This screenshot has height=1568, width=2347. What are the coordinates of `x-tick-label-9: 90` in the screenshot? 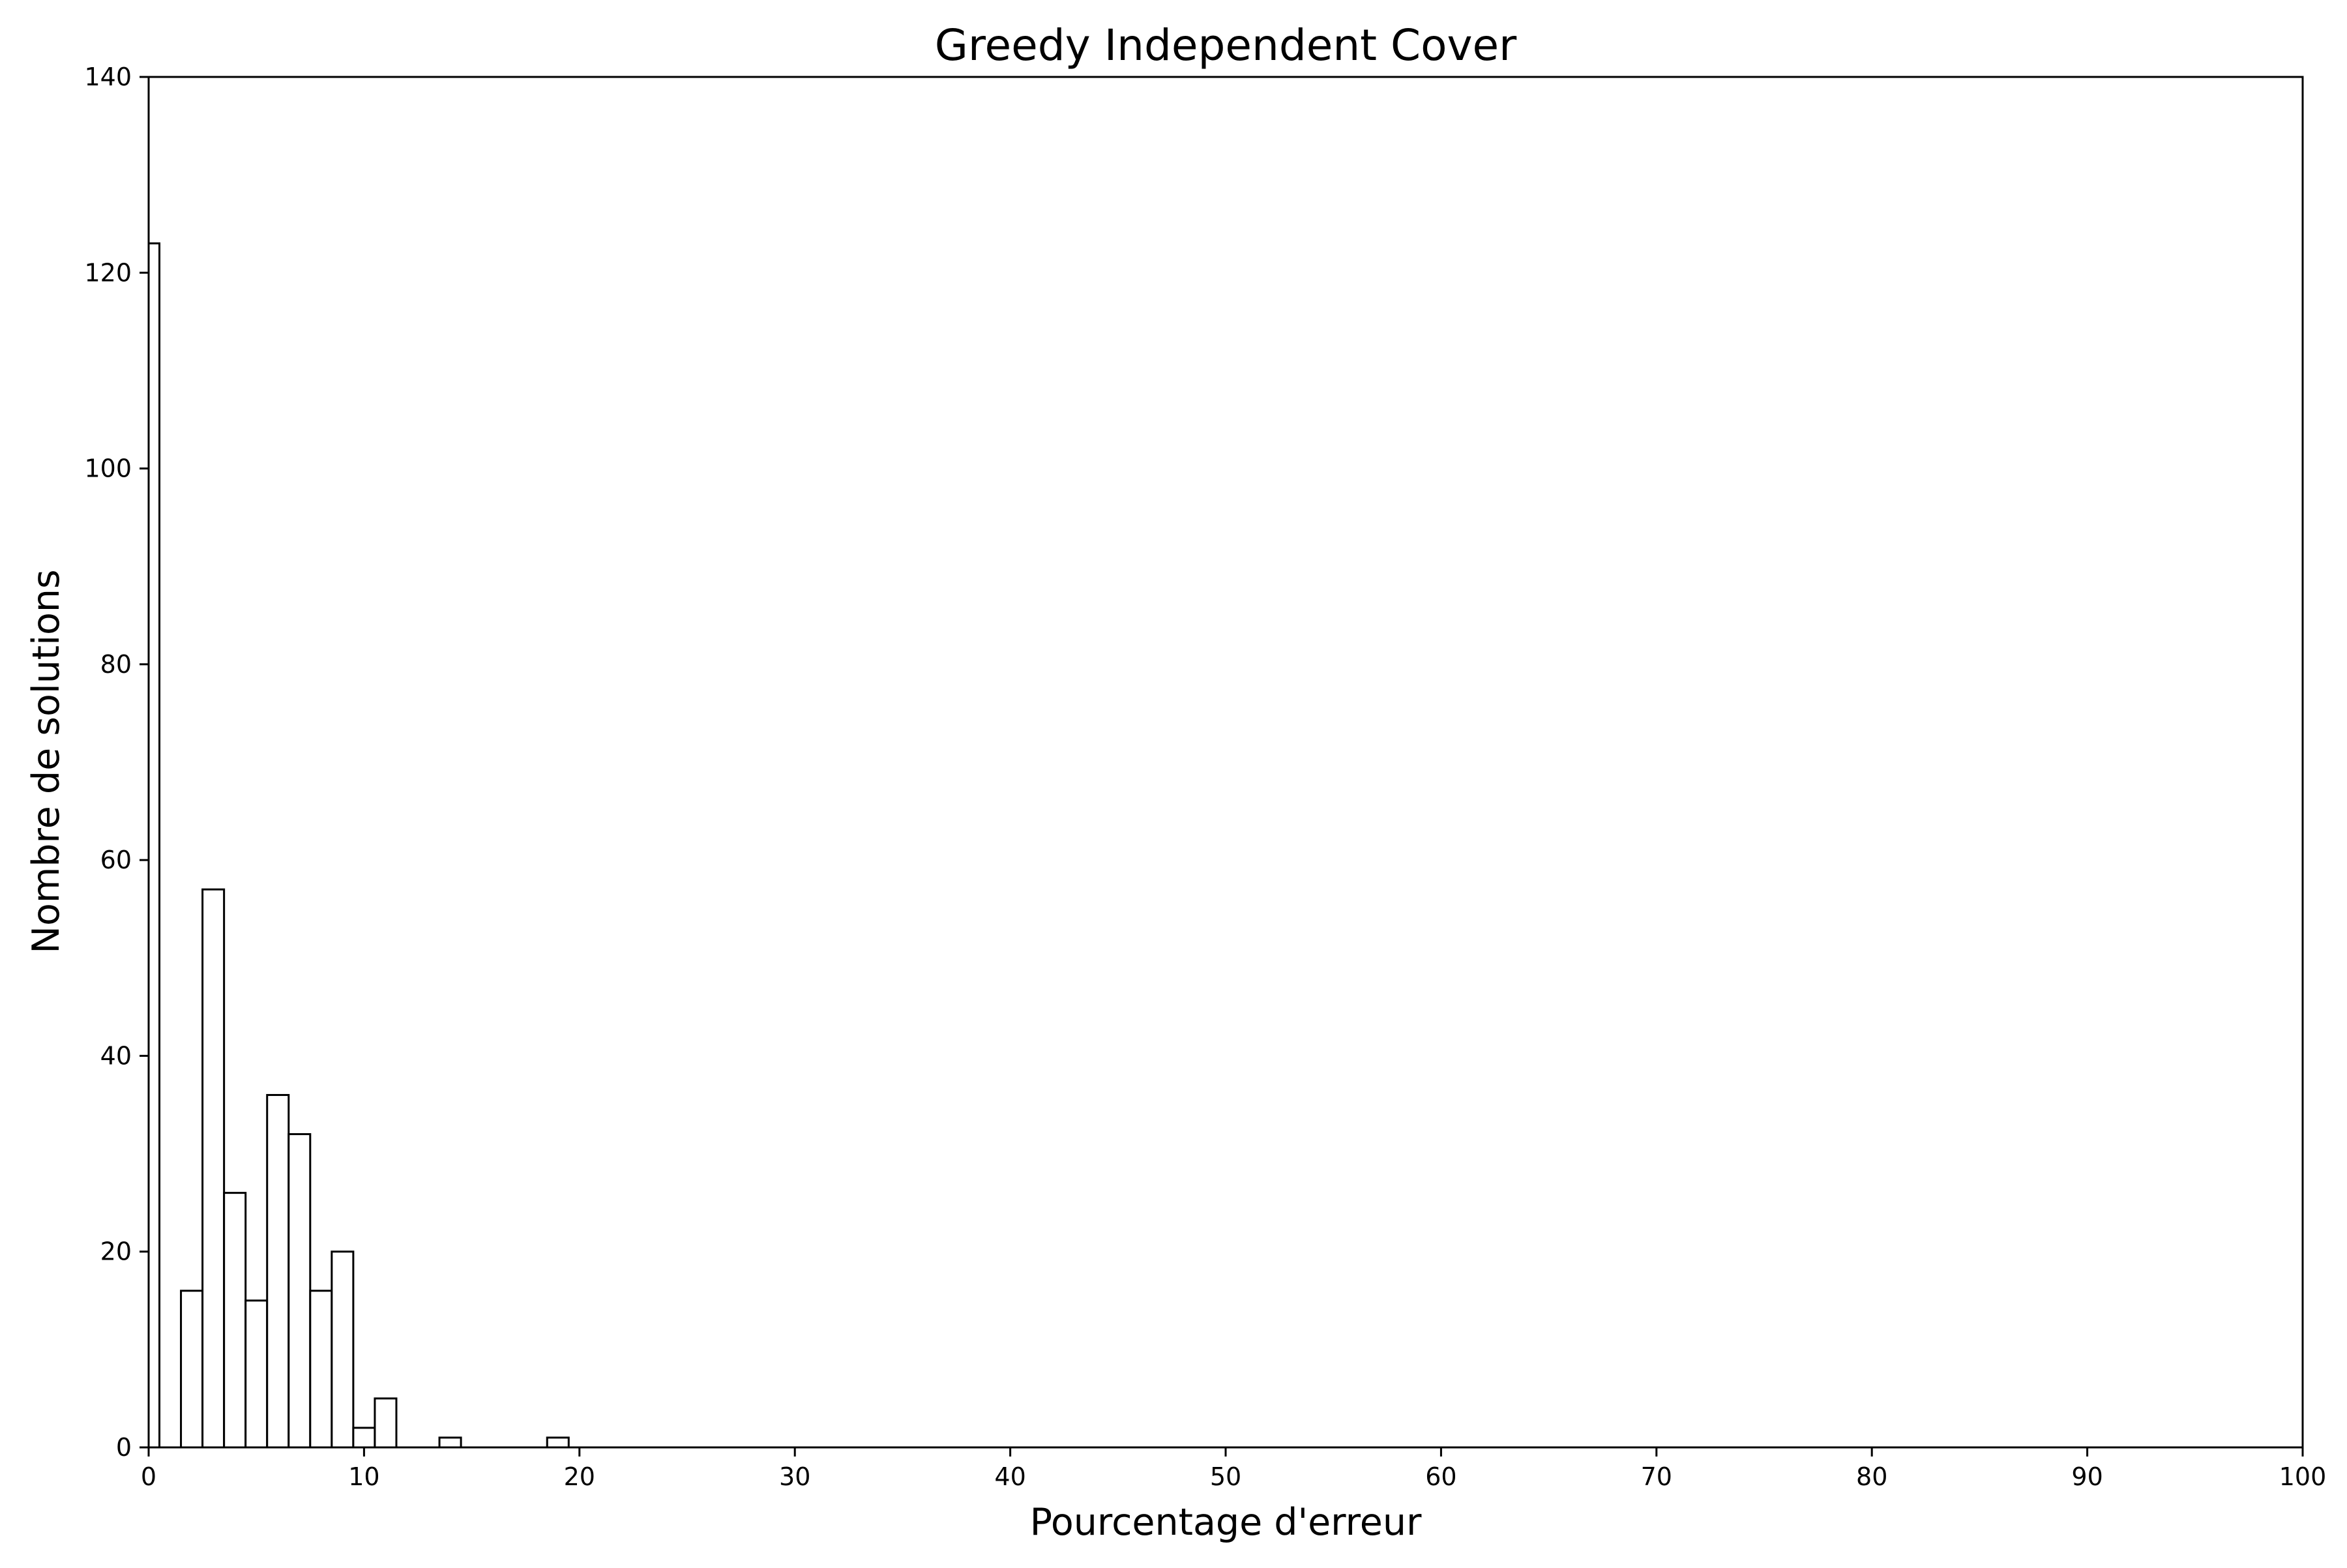 It's located at (2087, 1476).